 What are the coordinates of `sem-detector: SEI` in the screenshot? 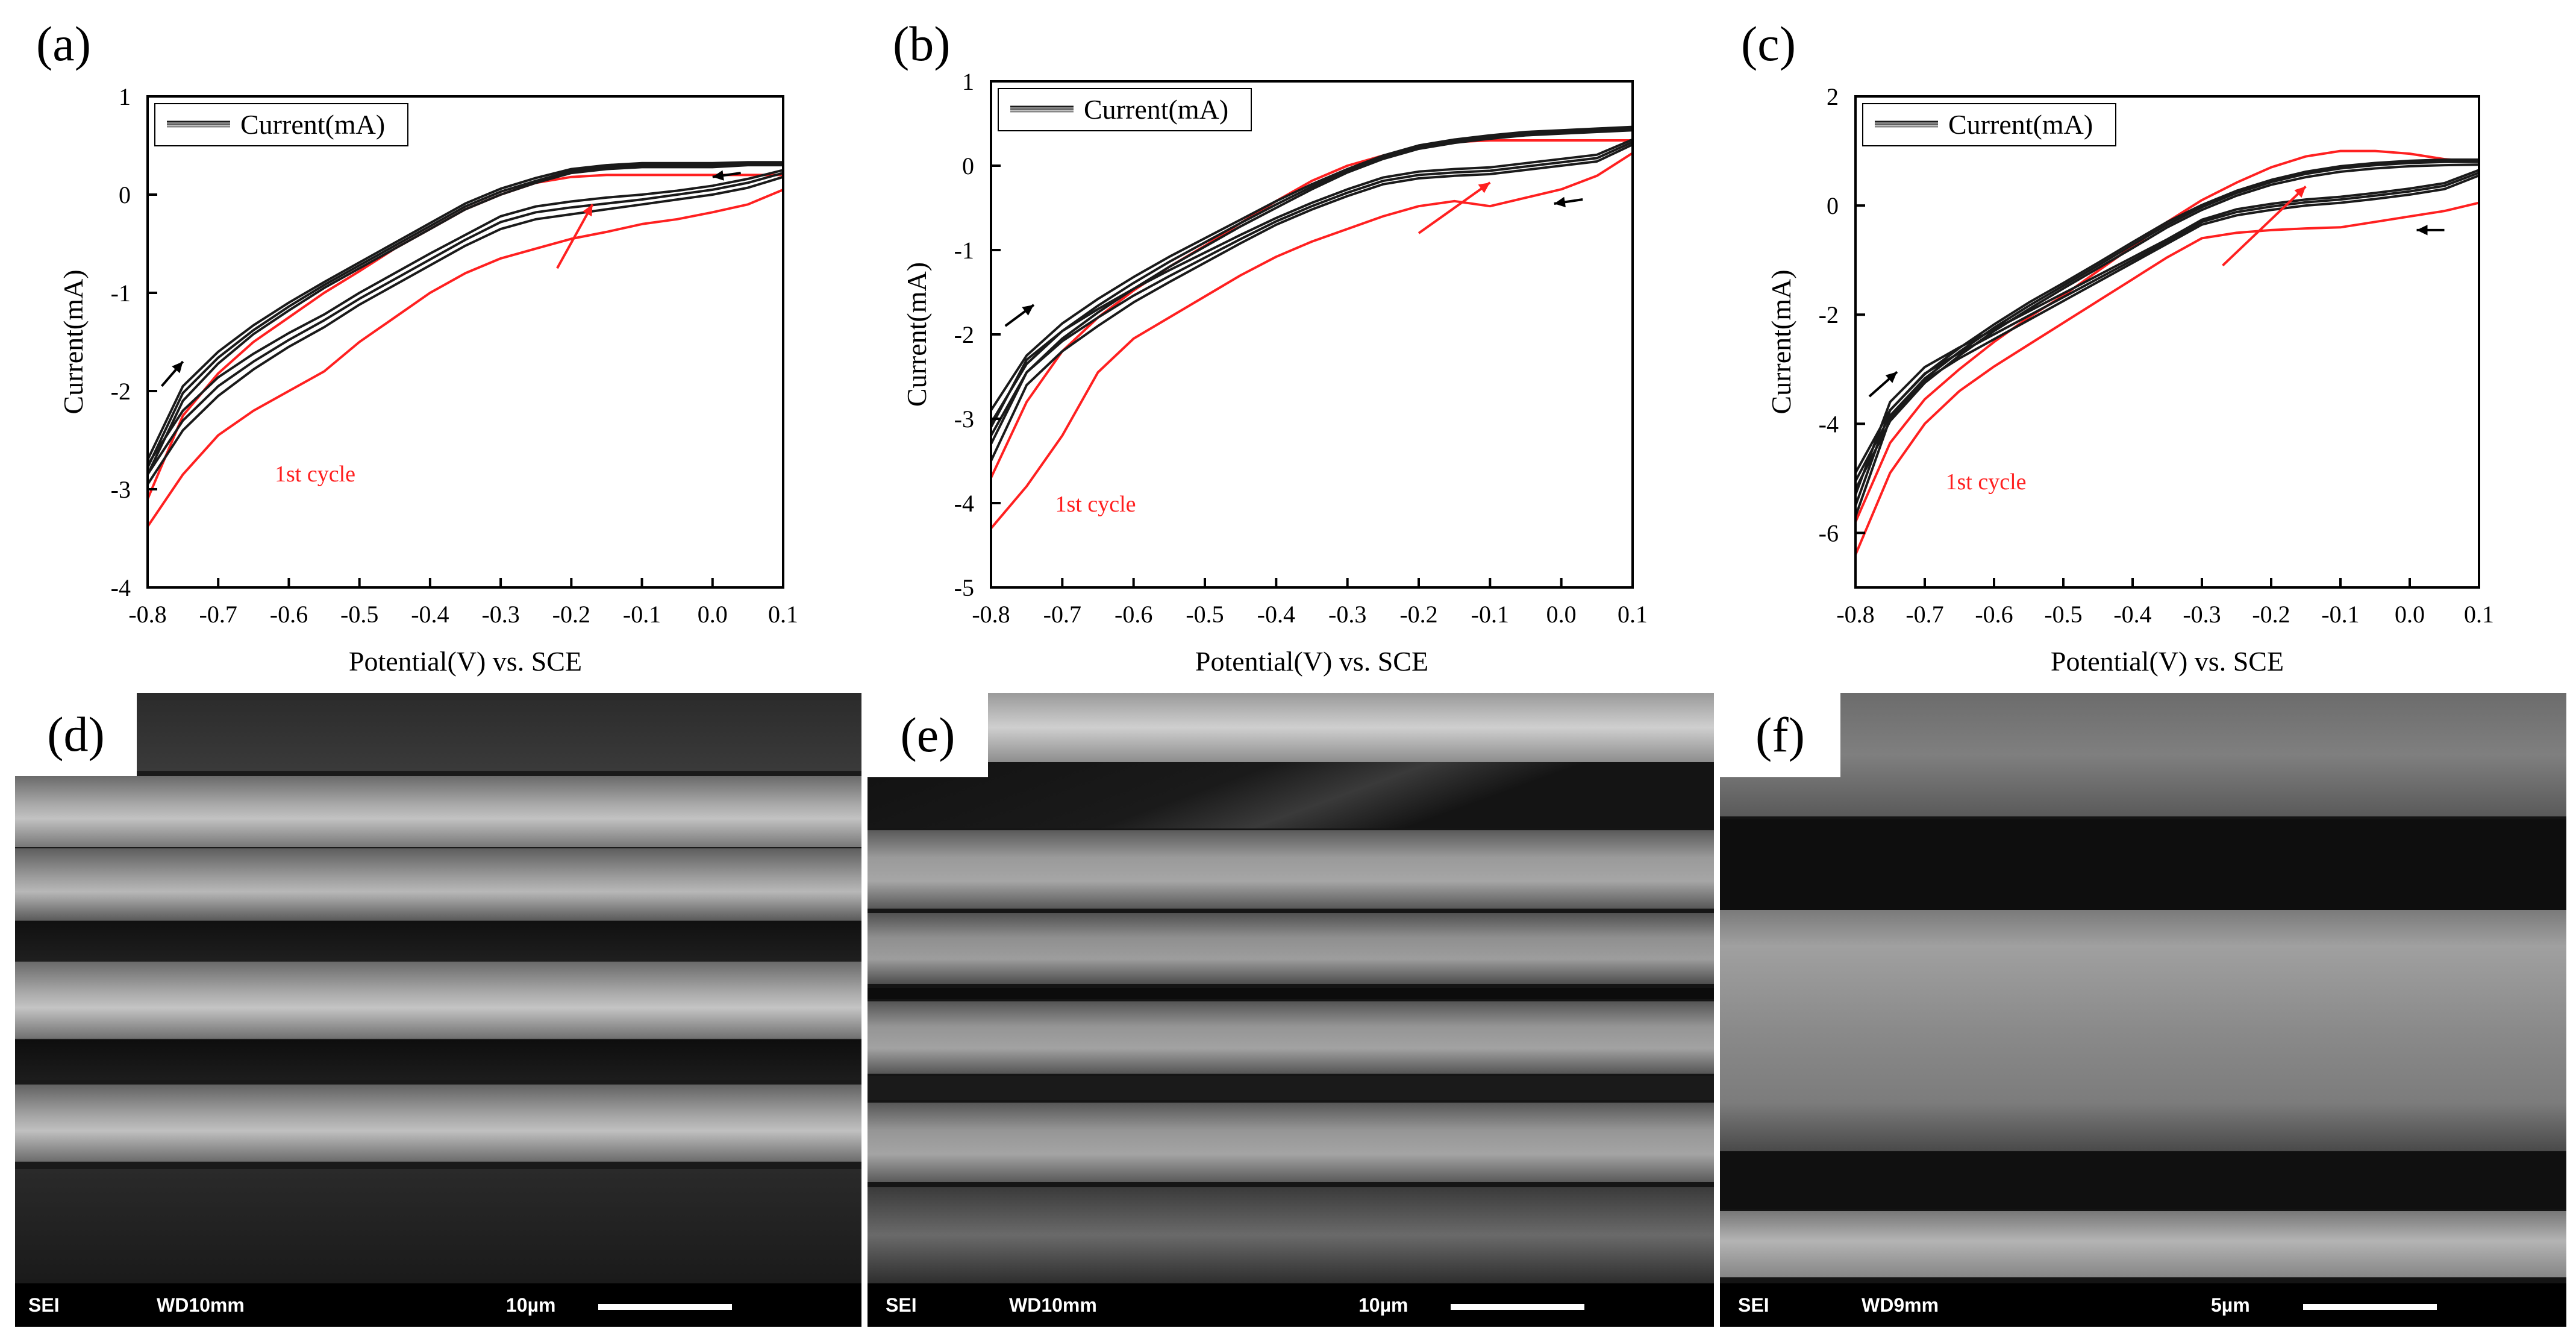 It's located at (1754, 1305).